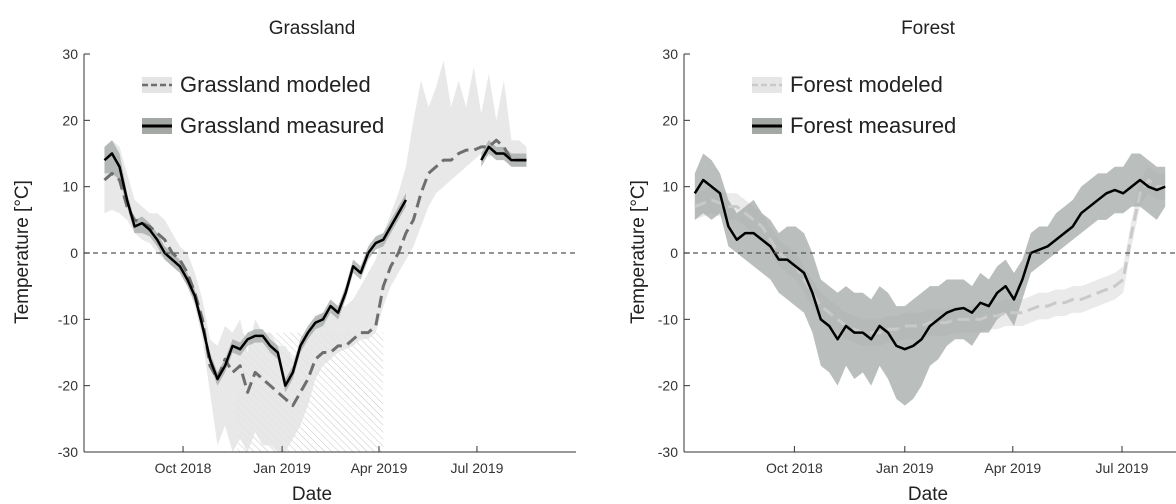 The width and height of the screenshot is (1176, 504). Describe the element at coordinates (476, 468) in the screenshot. I see `grassland-xtick-label: Jul 2019` at that location.